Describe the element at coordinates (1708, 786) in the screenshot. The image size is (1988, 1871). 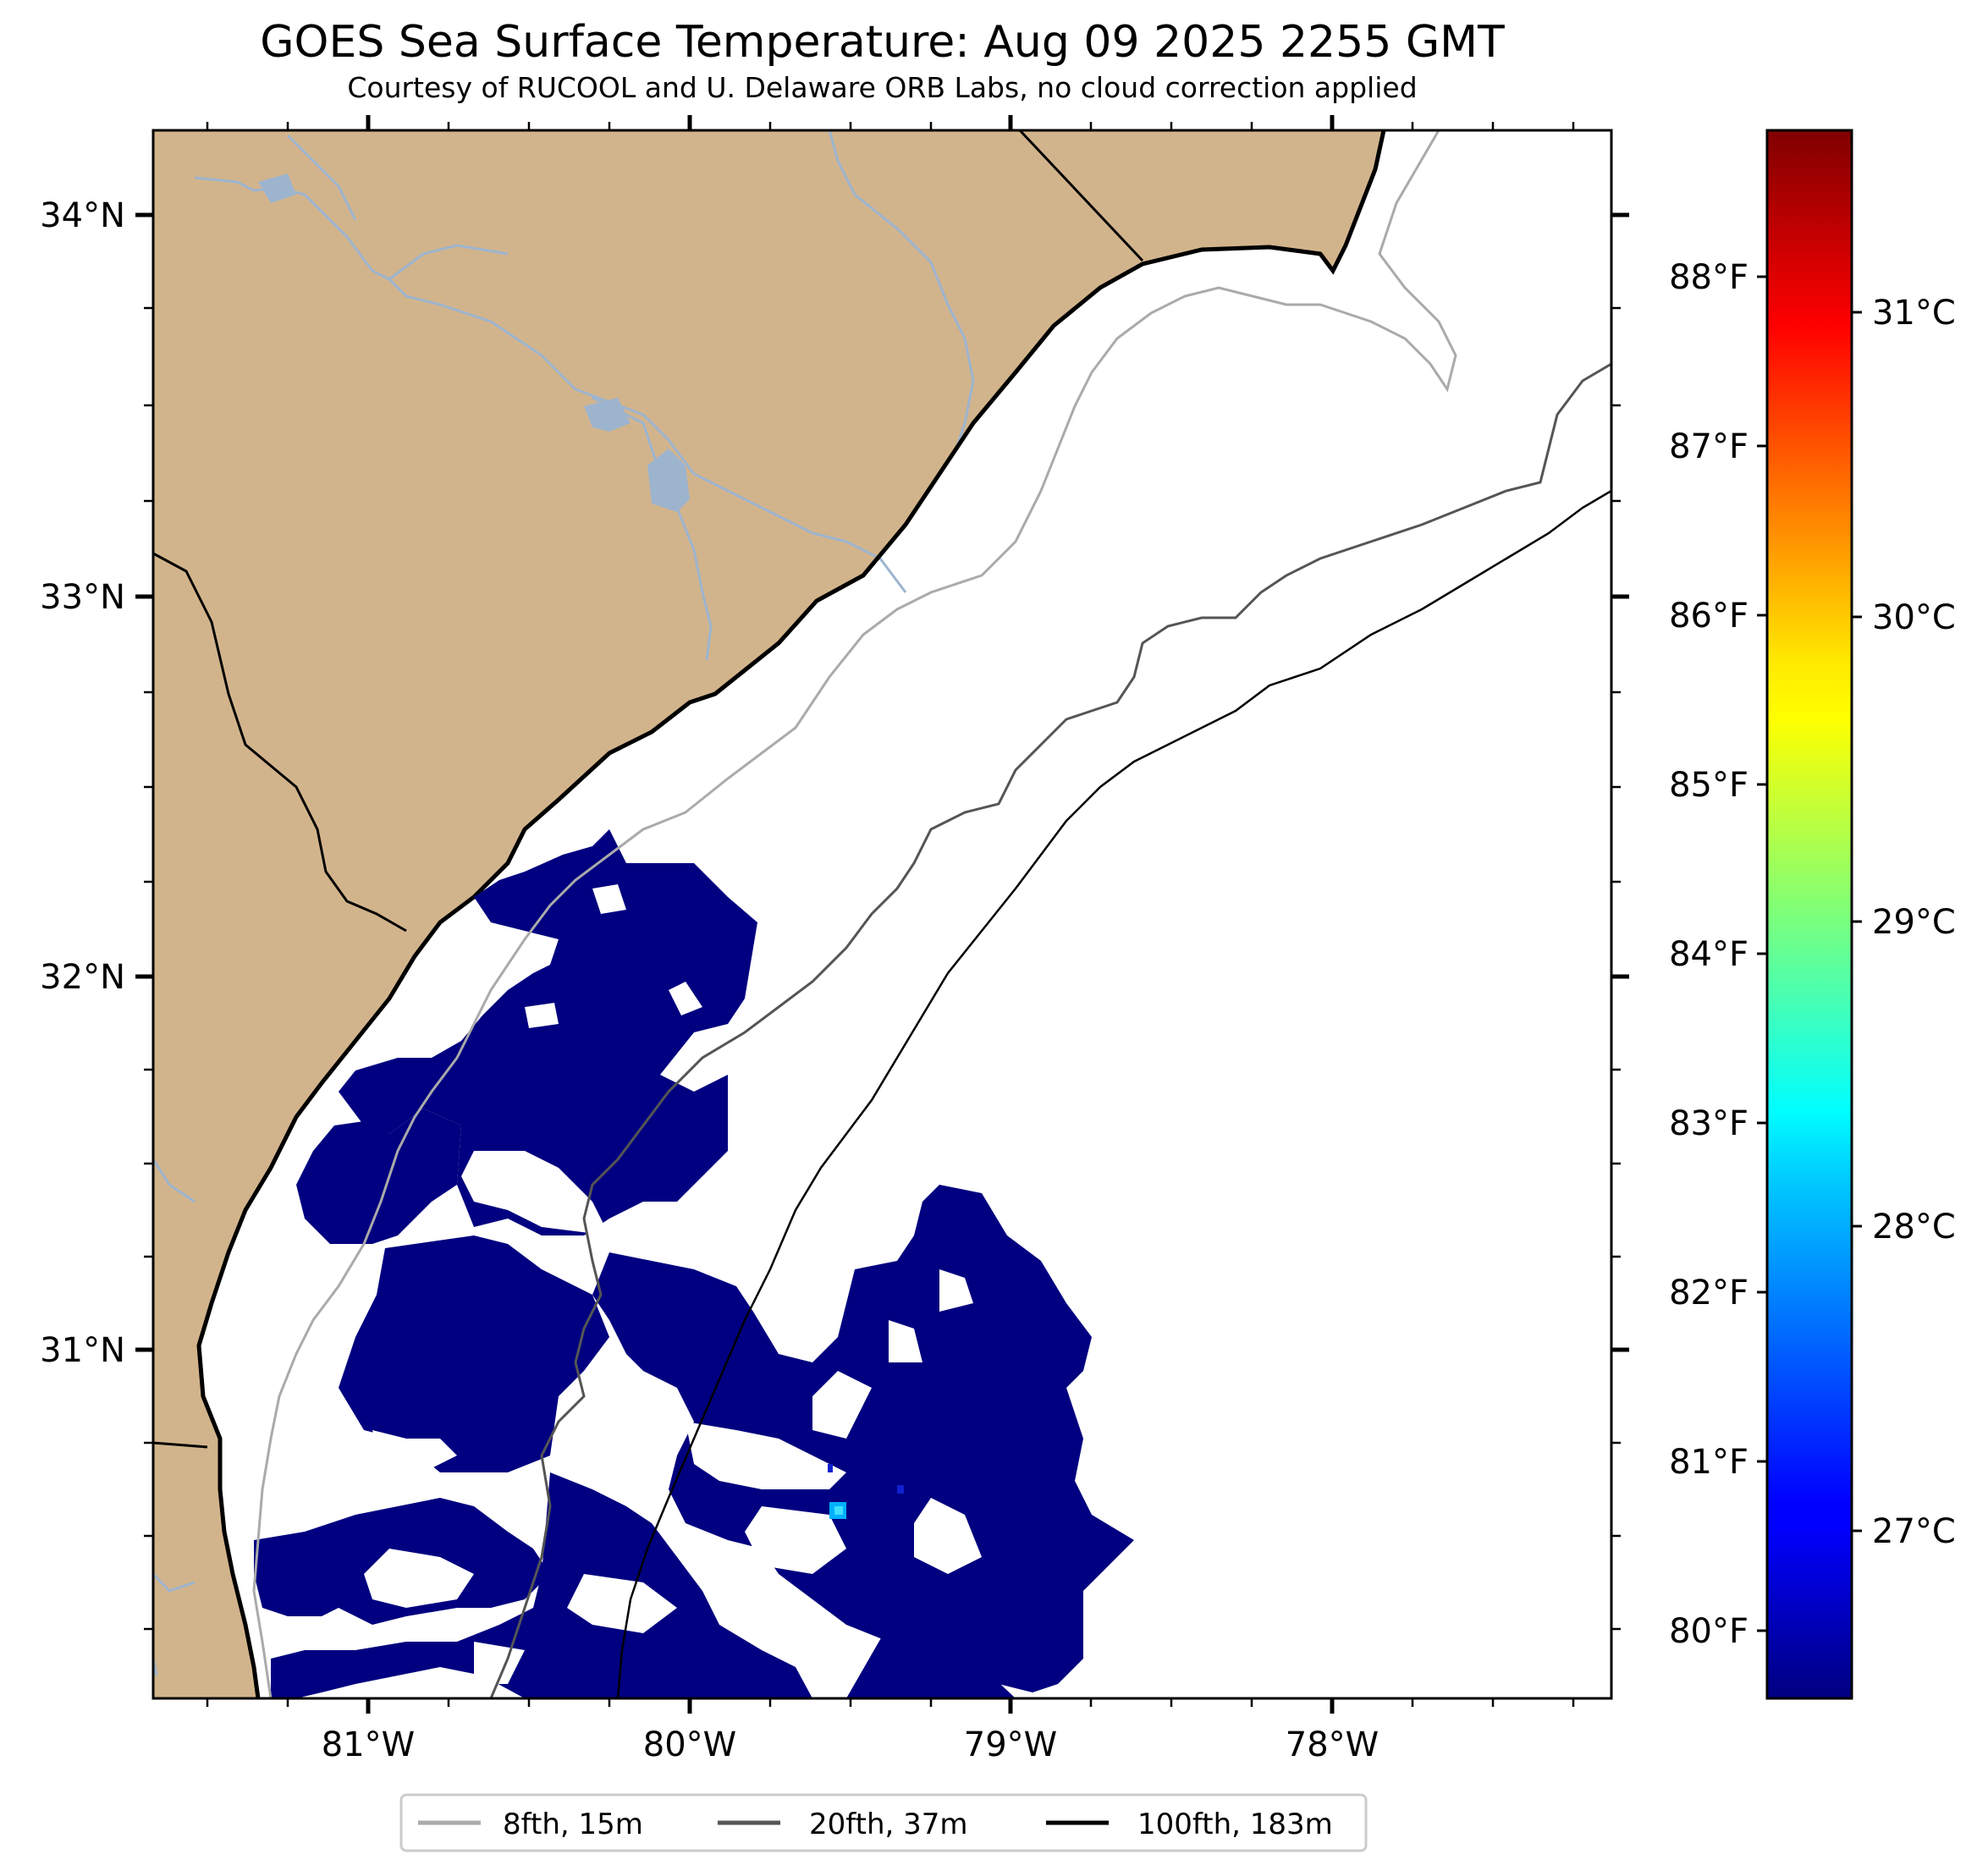
I see `colorbar-label-85f: 85°F` at that location.